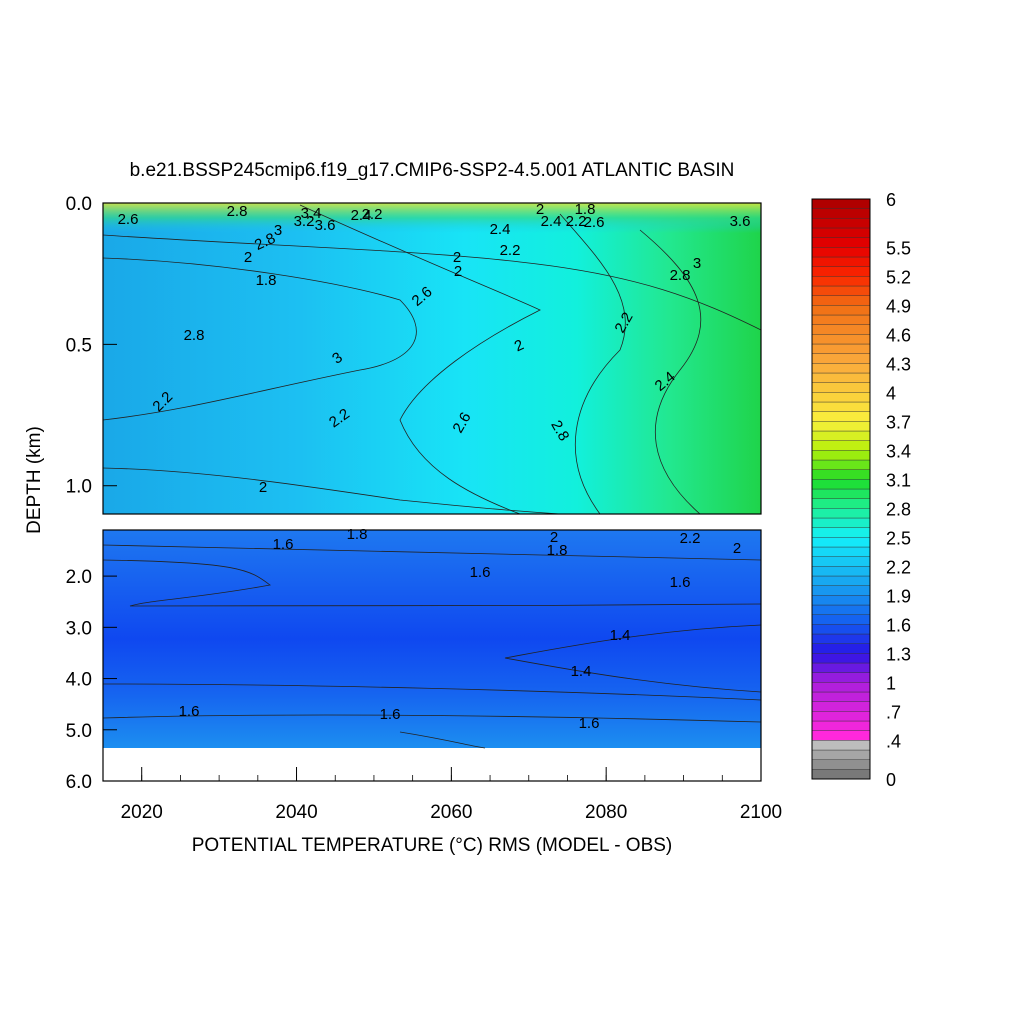 This screenshot has height=1029, width=1024. Describe the element at coordinates (79, 487) in the screenshot. I see `y-tick-label: 1.0` at that location.